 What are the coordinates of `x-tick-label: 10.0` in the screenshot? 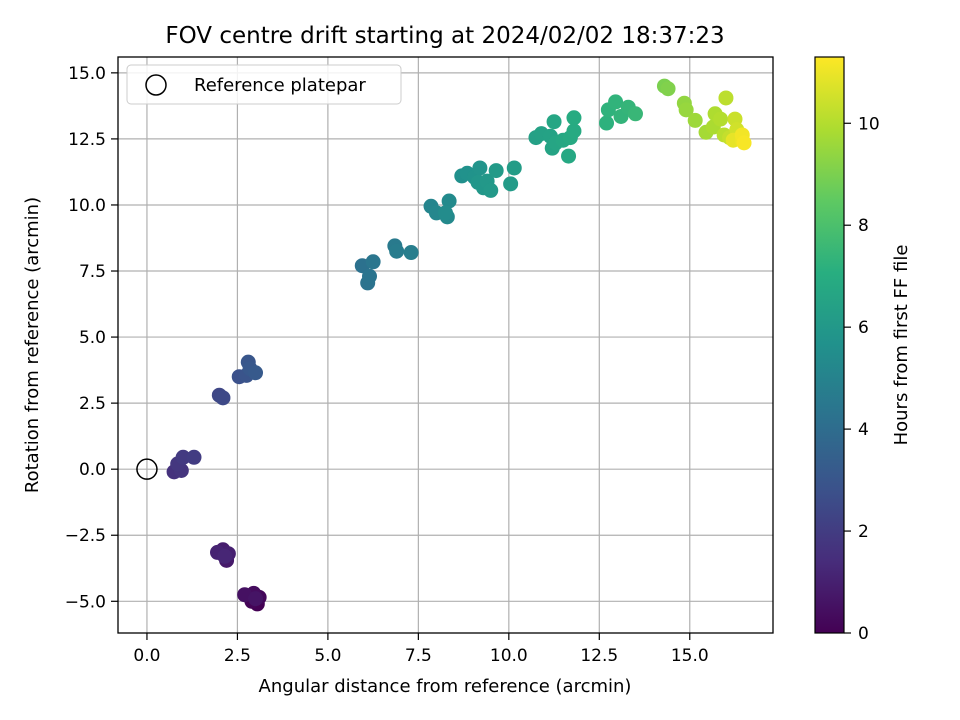 It's located at (509, 656).